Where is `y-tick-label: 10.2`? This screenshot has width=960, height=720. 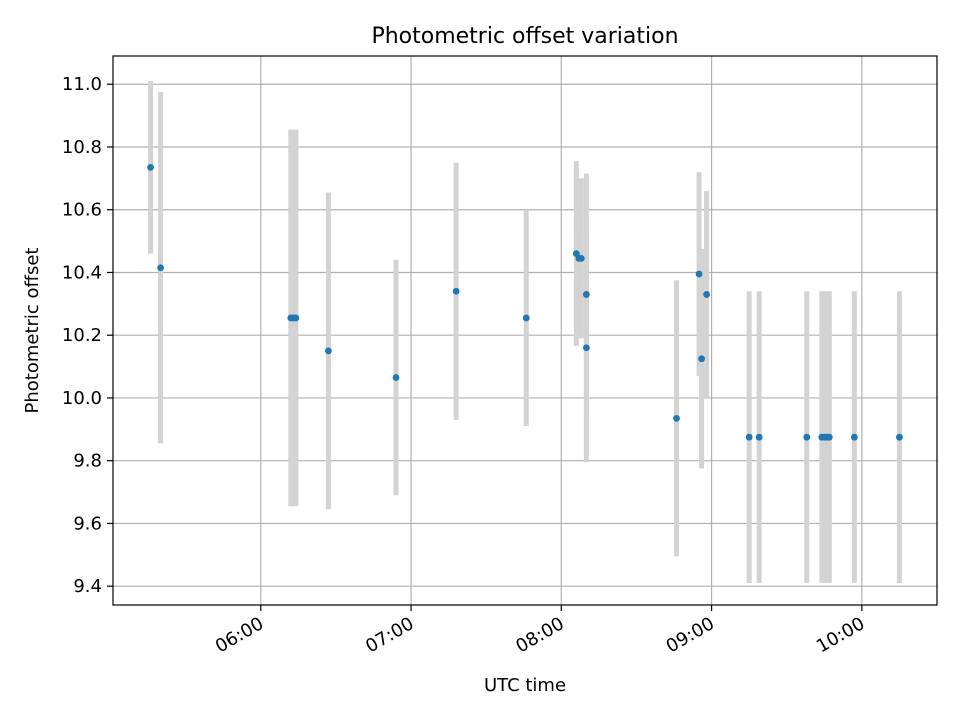
y-tick-label: 10.2 is located at coordinates (82, 335).